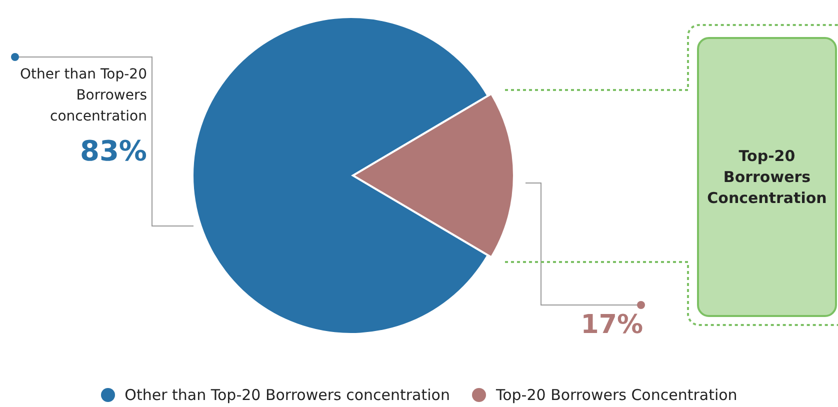 This screenshot has width=838, height=407. Describe the element at coordinates (611, 325) in the screenshot. I see `data-label: 17%` at that location.